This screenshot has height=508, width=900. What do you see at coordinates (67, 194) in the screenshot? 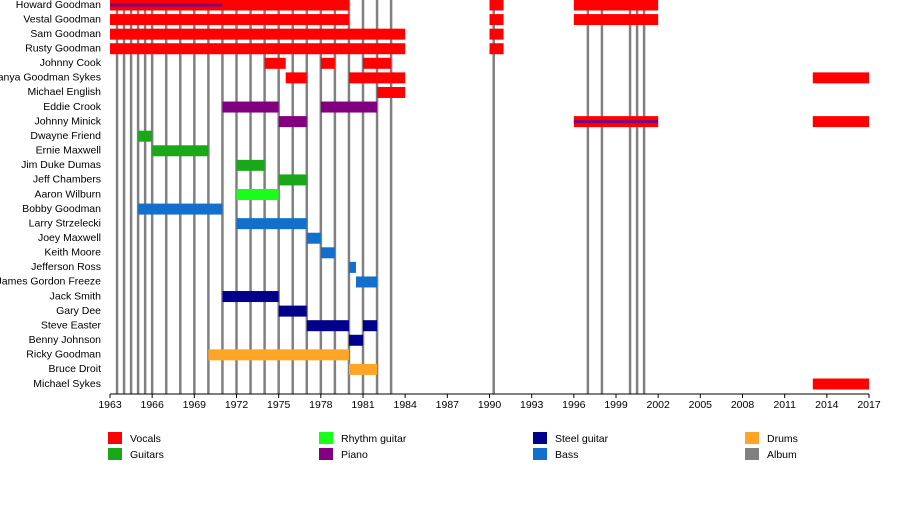
I see `member-label: Aaron Wilburn` at bounding box center [67, 194].